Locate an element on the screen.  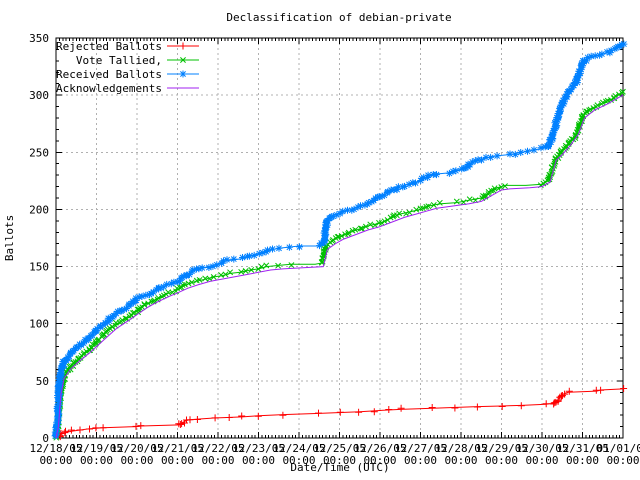
x-tick-label-date: 12/20/05 is located at coordinates (137, 448).